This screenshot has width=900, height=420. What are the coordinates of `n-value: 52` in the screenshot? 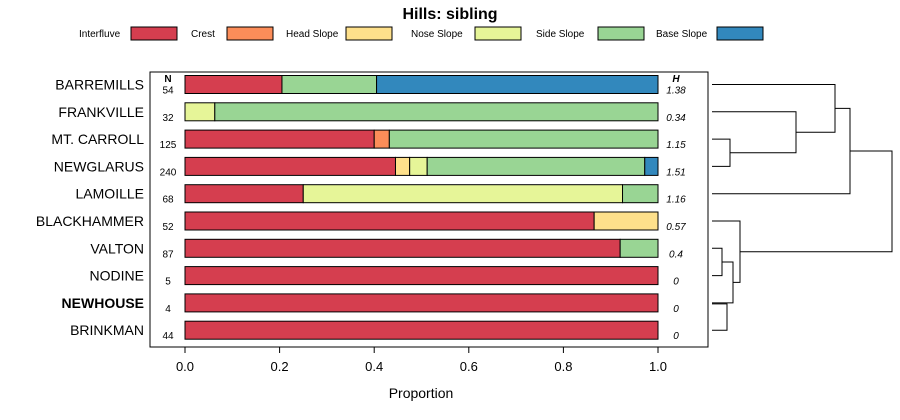 It's located at (168, 227).